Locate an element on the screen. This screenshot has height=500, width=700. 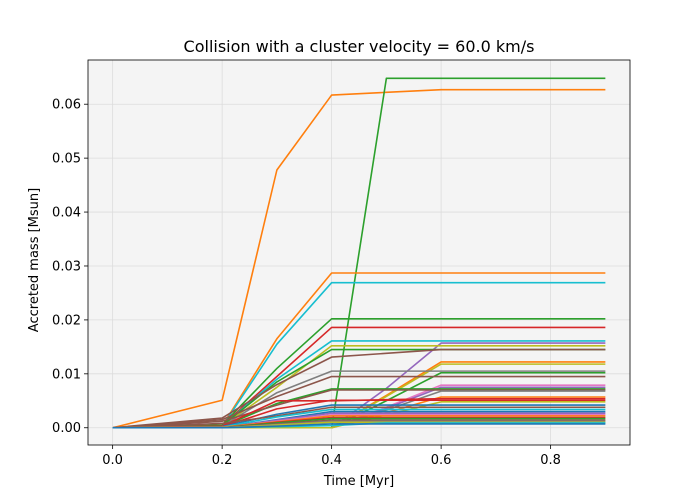
y-axis-label: Accreted mass [Msun] is located at coordinates (34, 260).